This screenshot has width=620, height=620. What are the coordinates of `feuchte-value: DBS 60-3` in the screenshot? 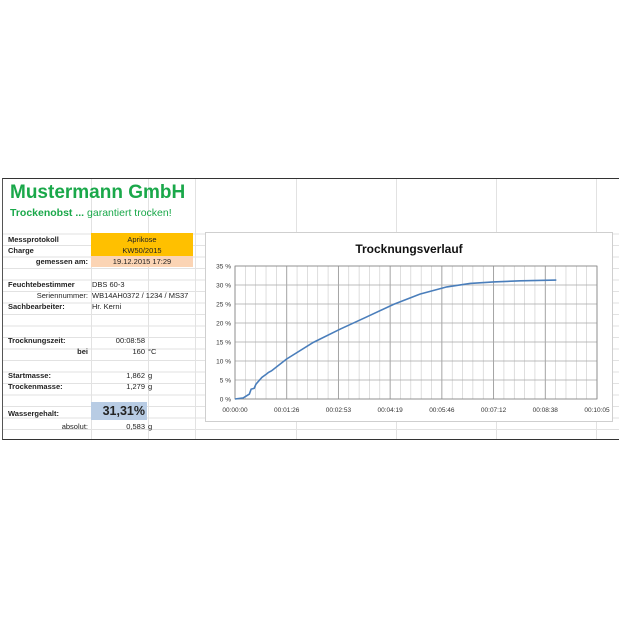 It's located at (108, 284).